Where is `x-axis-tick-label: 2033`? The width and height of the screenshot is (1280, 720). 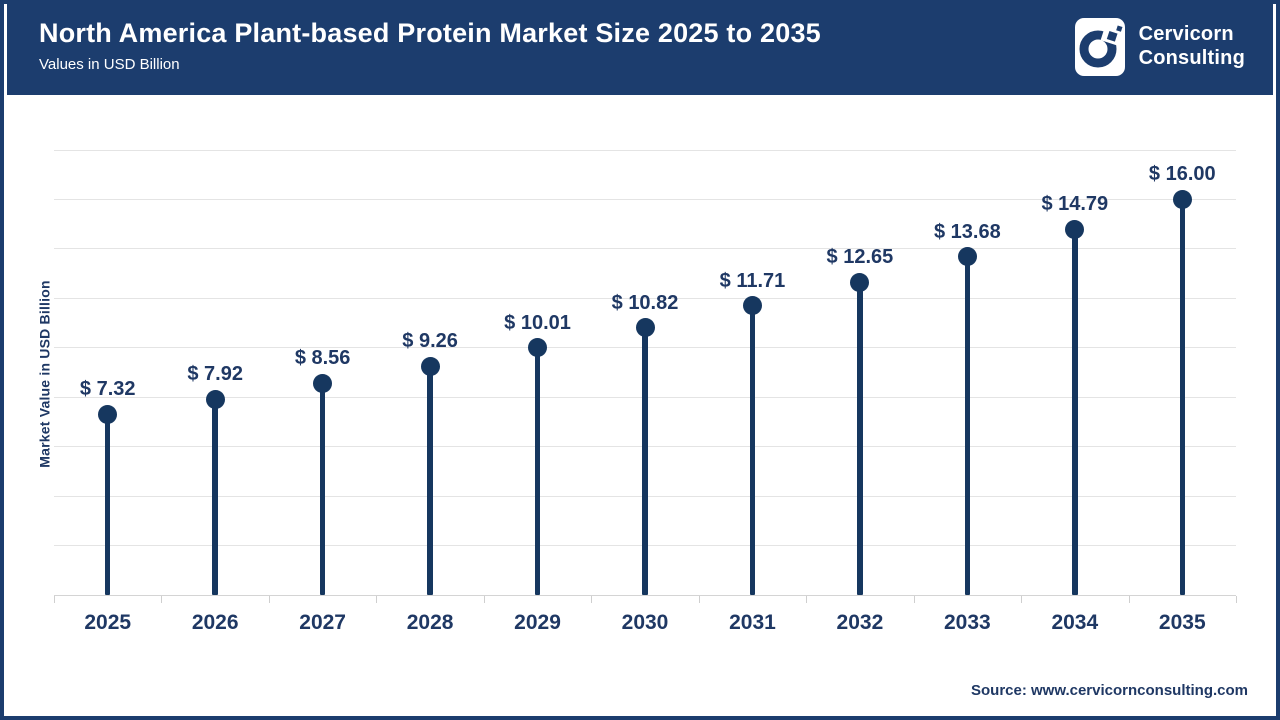 x-axis-tick-label: 2033 is located at coordinates (967, 622).